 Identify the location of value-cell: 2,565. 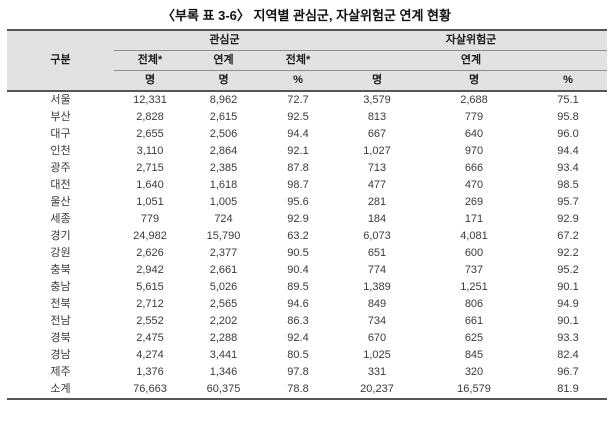
(223, 304).